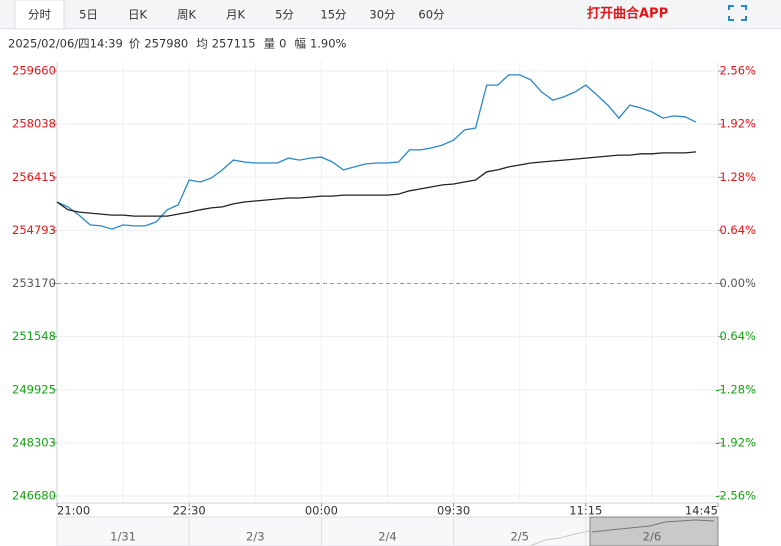 The width and height of the screenshot is (781, 546). What do you see at coordinates (282, 44) in the screenshot?
I see `info-value: 0` at bounding box center [282, 44].